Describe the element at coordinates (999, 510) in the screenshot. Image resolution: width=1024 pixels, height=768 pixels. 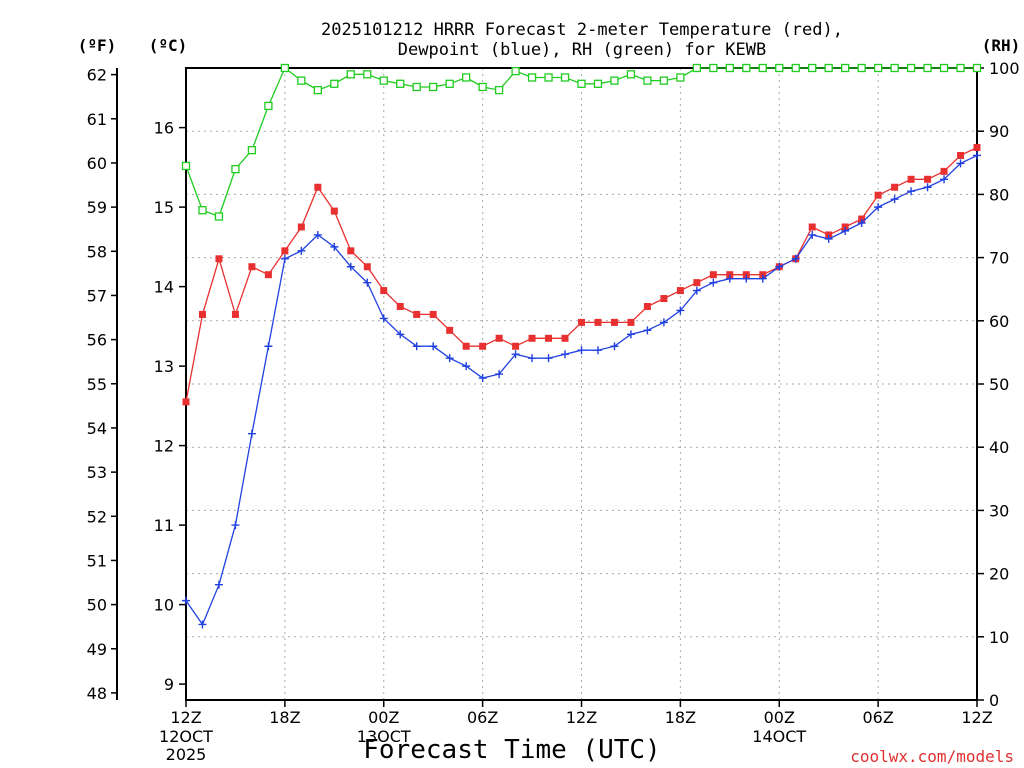
I see `rh-tick-label: 30` at that location.